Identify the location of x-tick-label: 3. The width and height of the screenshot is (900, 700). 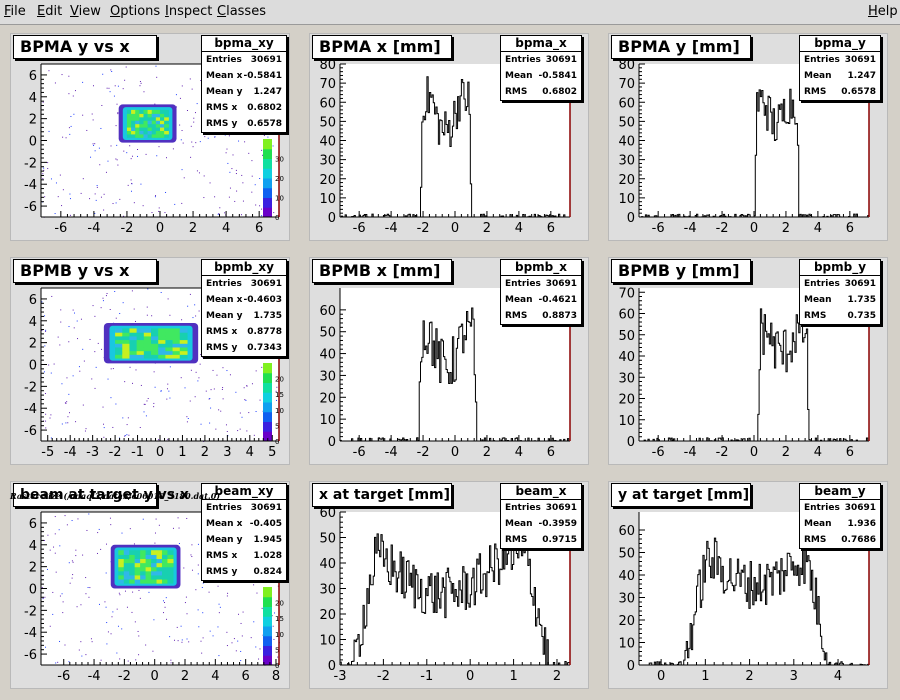
(227, 452).